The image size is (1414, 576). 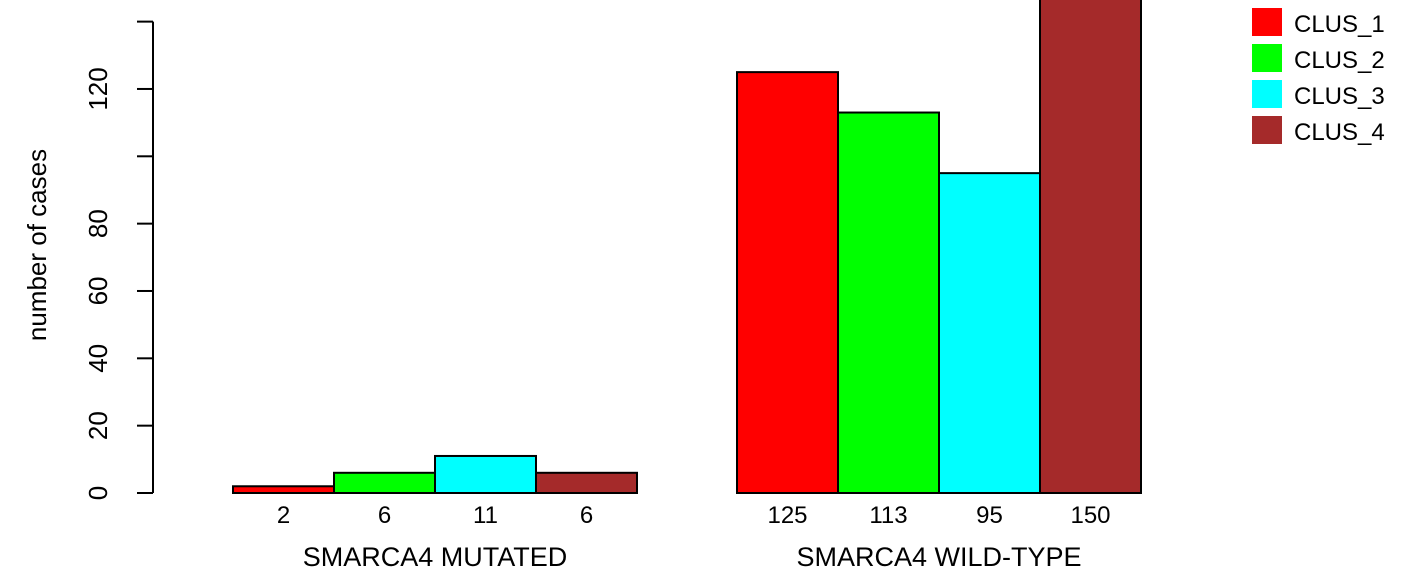 What do you see at coordinates (98, 291) in the screenshot?
I see `y-tick-label: 60` at bounding box center [98, 291].